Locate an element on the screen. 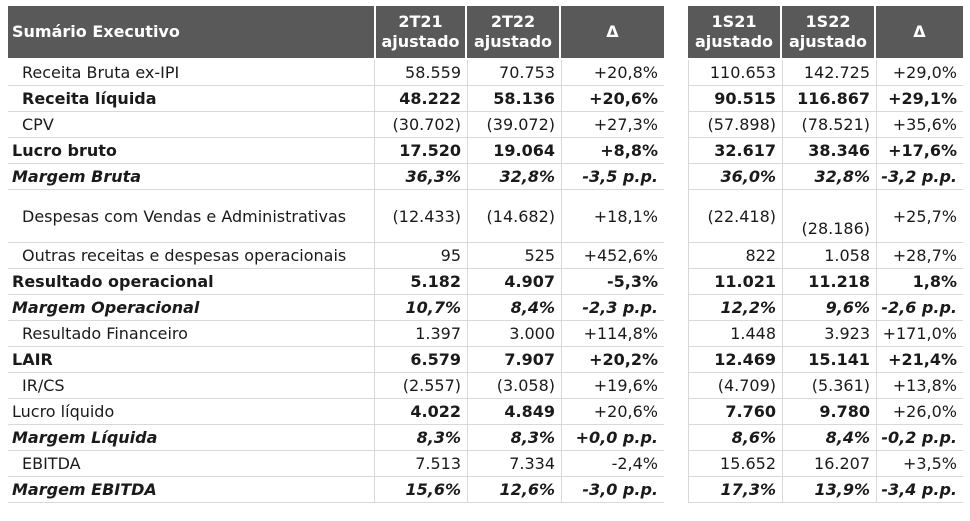  row-value: 4.907 is located at coordinates (514, 282).